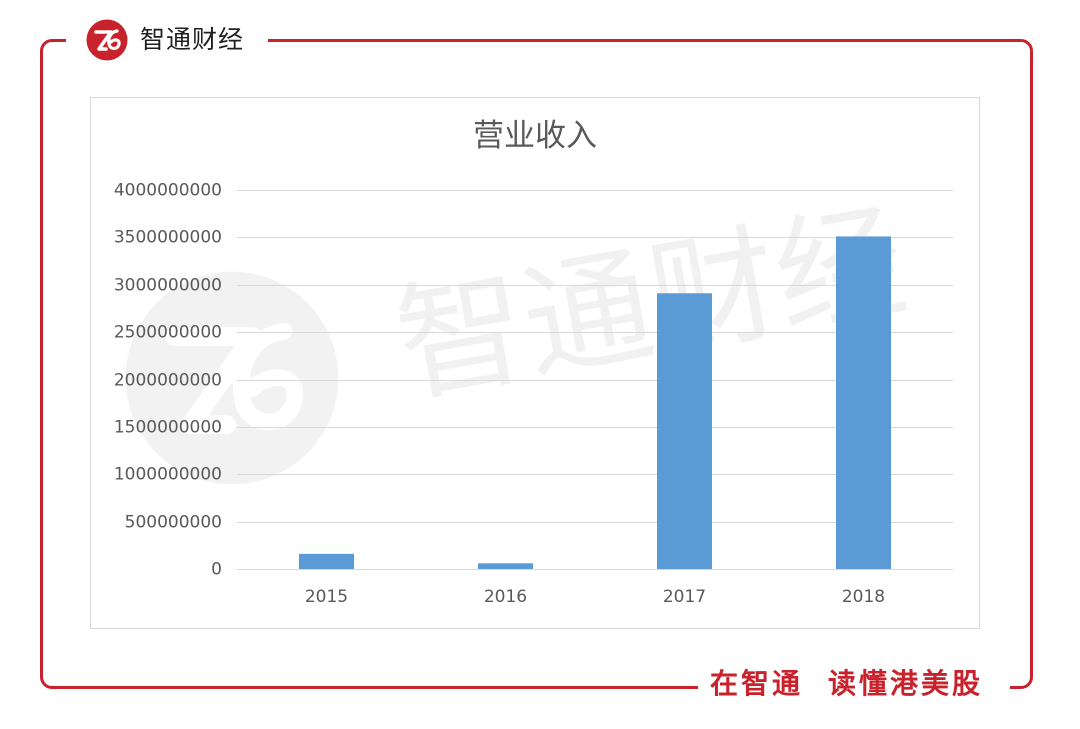 Image resolution: width=1080 pixels, height=729 pixels. What do you see at coordinates (107, 40) in the screenshot?
I see `zhitong-logo-icon` at bounding box center [107, 40].